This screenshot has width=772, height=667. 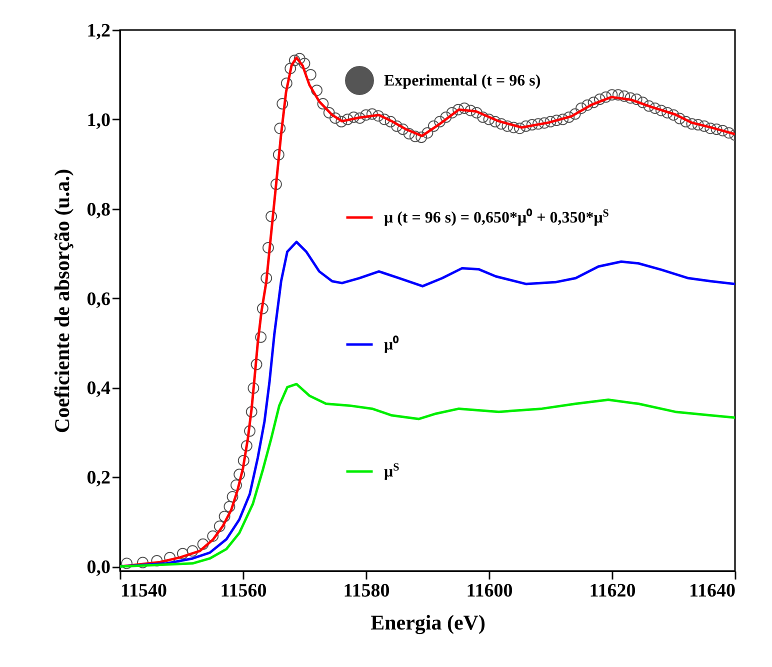 What do you see at coordinates (712, 591) in the screenshot?
I see `x-tick-label: 11640` at bounding box center [712, 591].